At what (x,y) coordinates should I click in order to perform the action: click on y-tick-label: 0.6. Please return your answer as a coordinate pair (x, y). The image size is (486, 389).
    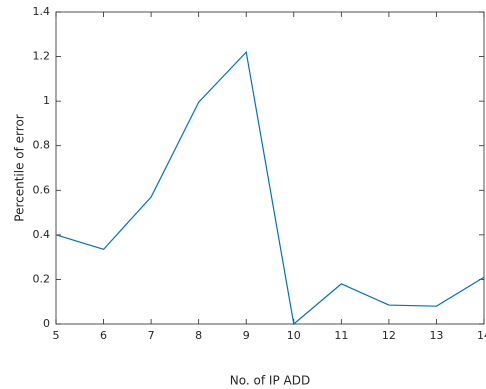
    Looking at the image, I should click on (42, 189).